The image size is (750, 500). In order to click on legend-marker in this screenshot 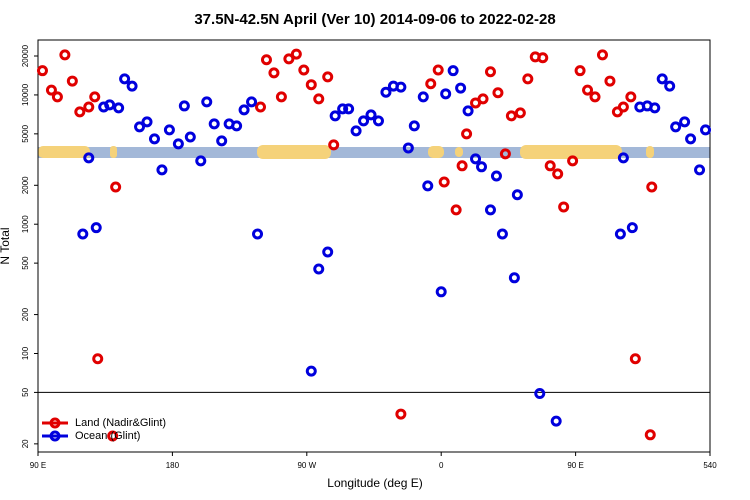, I will do `click(55, 423)`.